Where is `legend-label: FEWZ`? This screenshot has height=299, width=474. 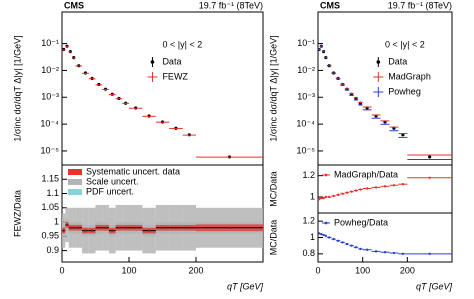 legend-label: FEWZ is located at coordinates (175, 76).